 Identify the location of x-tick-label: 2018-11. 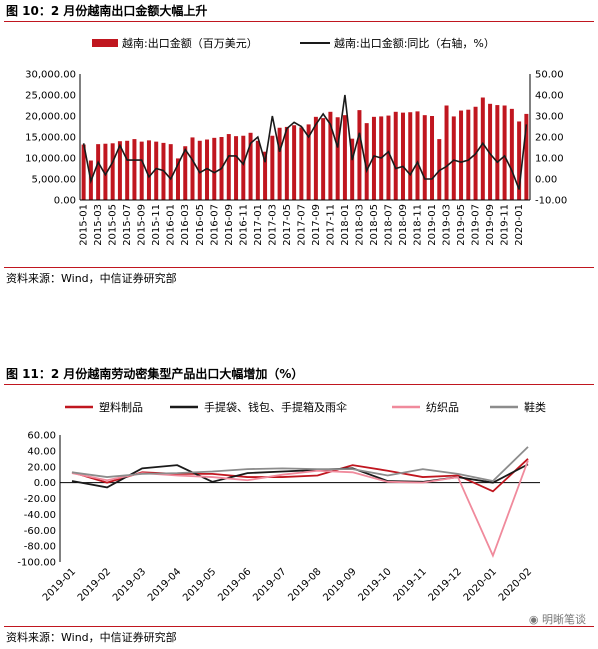
(418, 225).